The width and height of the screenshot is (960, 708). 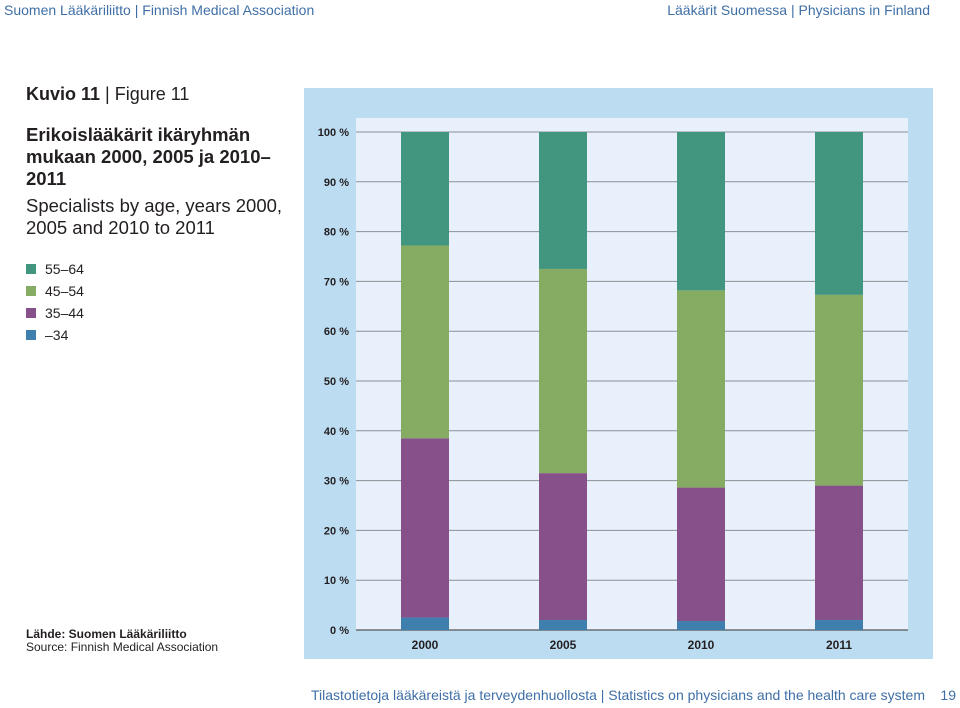 What do you see at coordinates (425, 645) in the screenshot?
I see `x-tick-label: 2000` at bounding box center [425, 645].